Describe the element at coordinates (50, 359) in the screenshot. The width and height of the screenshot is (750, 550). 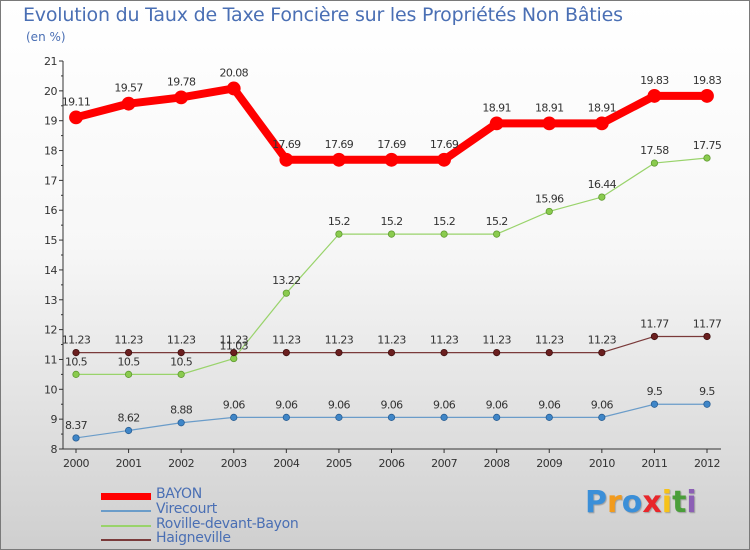
I see `y-tick-label: 11` at that location.